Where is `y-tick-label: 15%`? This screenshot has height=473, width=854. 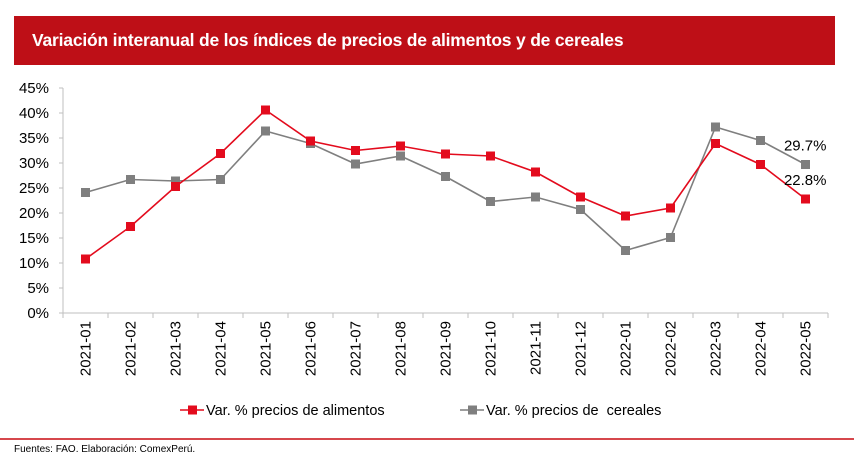
y-tick-label: 15% is located at coordinates (34, 238).